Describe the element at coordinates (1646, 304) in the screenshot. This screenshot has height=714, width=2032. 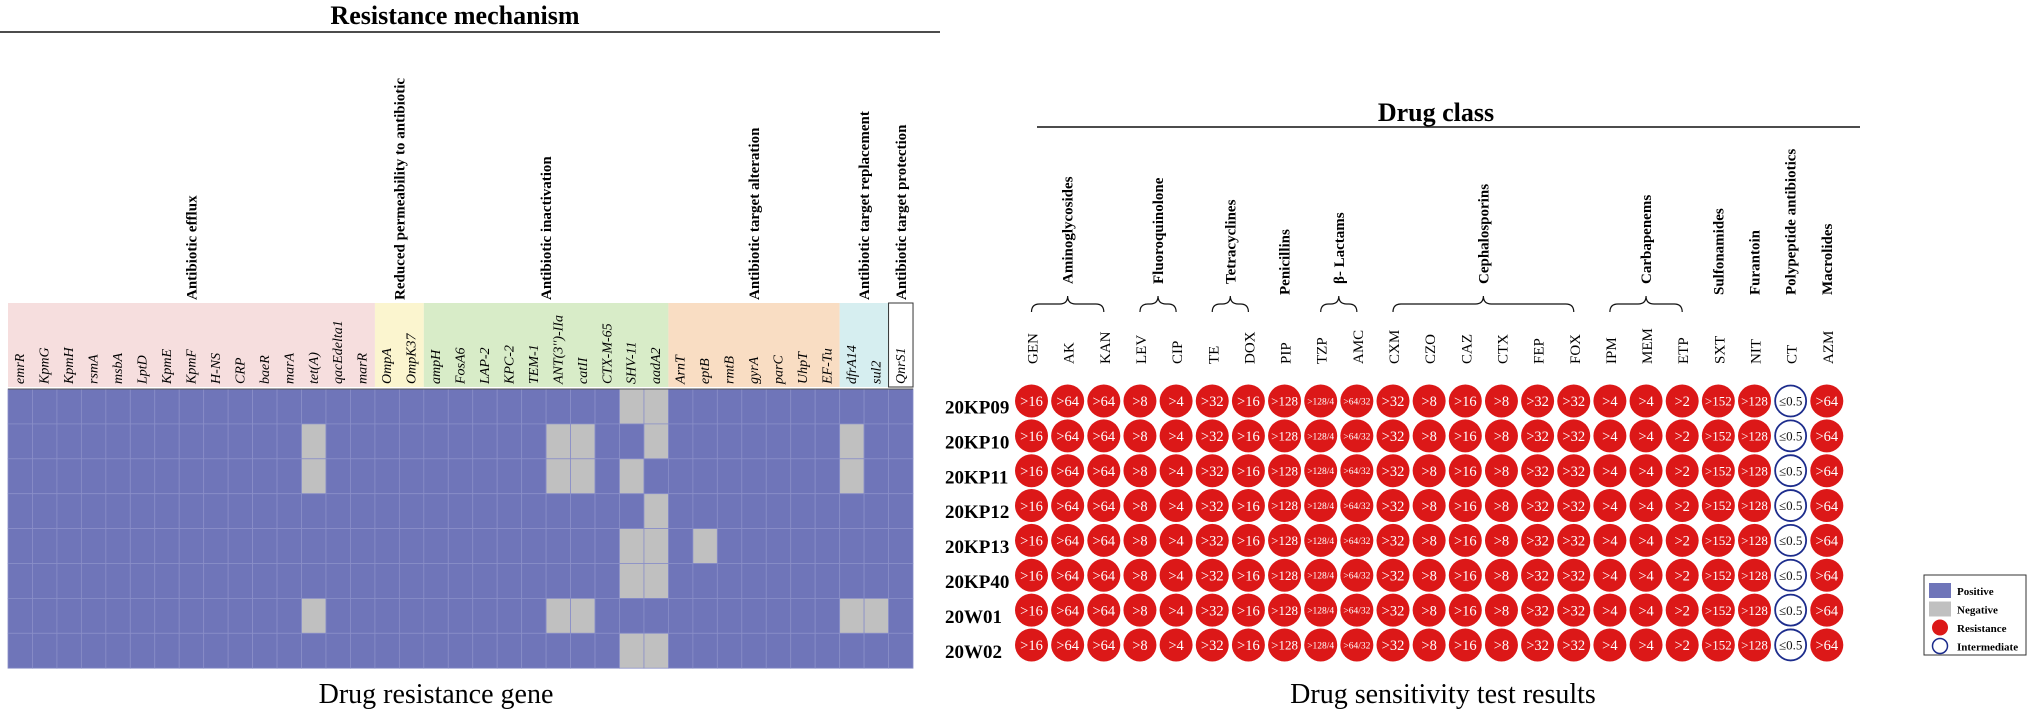
I see `class-brace` at that location.